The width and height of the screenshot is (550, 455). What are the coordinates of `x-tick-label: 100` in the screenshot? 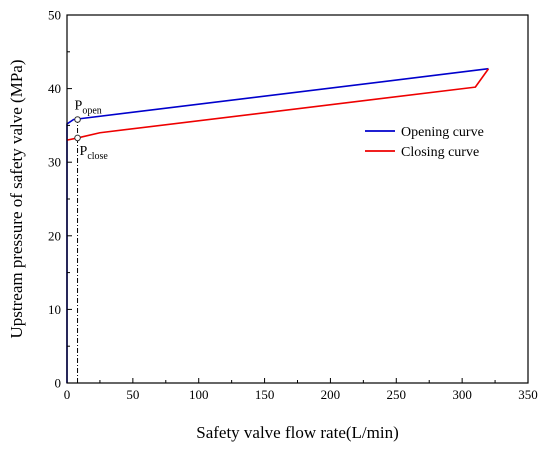 It's located at (199, 394).